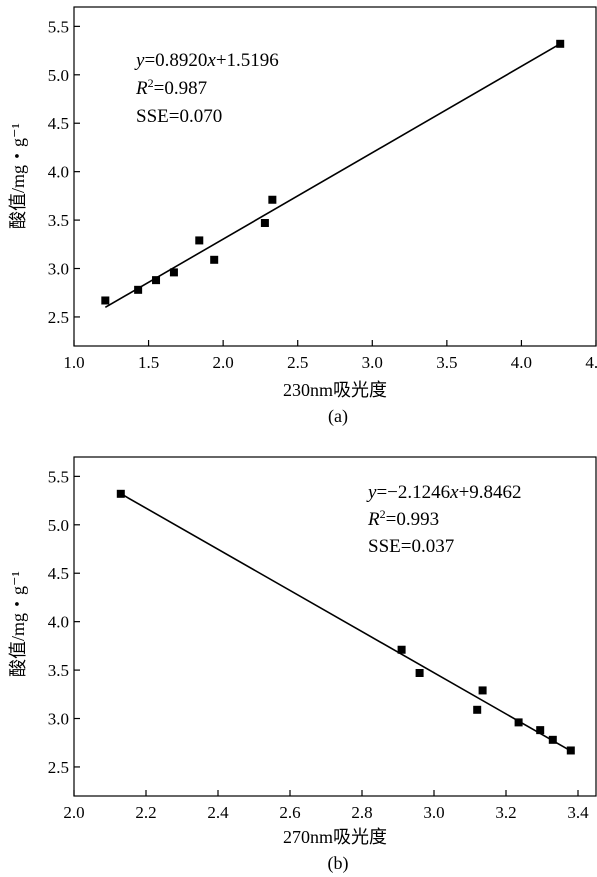 The width and height of the screenshot is (597, 877). I want to click on y-tick-label-a-2: 3.5, so click(58, 220).